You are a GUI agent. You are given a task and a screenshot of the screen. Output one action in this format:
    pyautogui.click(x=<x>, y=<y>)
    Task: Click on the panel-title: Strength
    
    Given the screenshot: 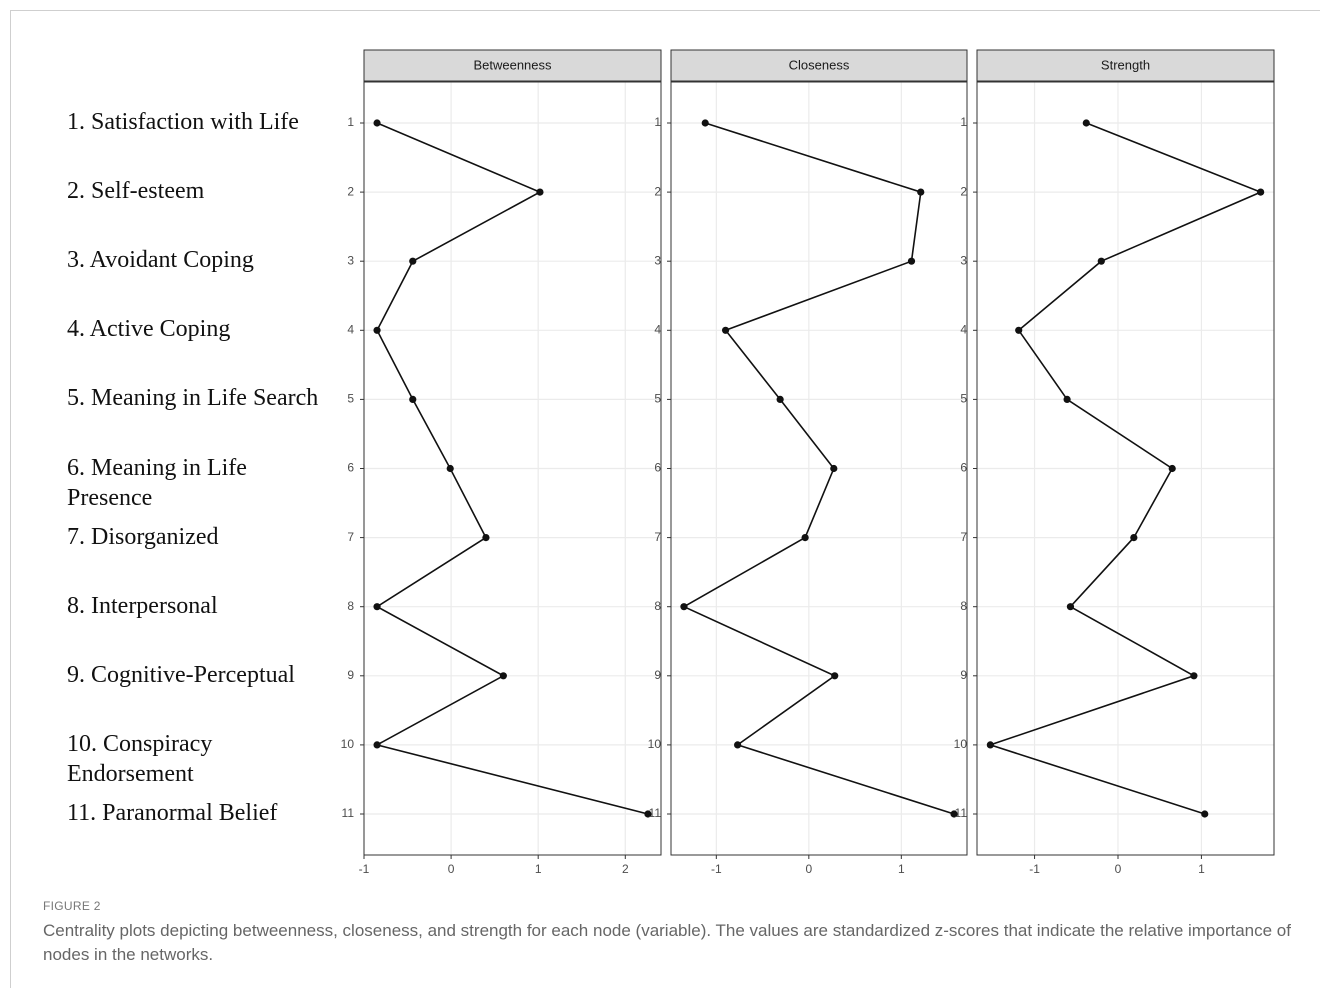 What is the action you would take?
    pyautogui.click(x=1125, y=64)
    